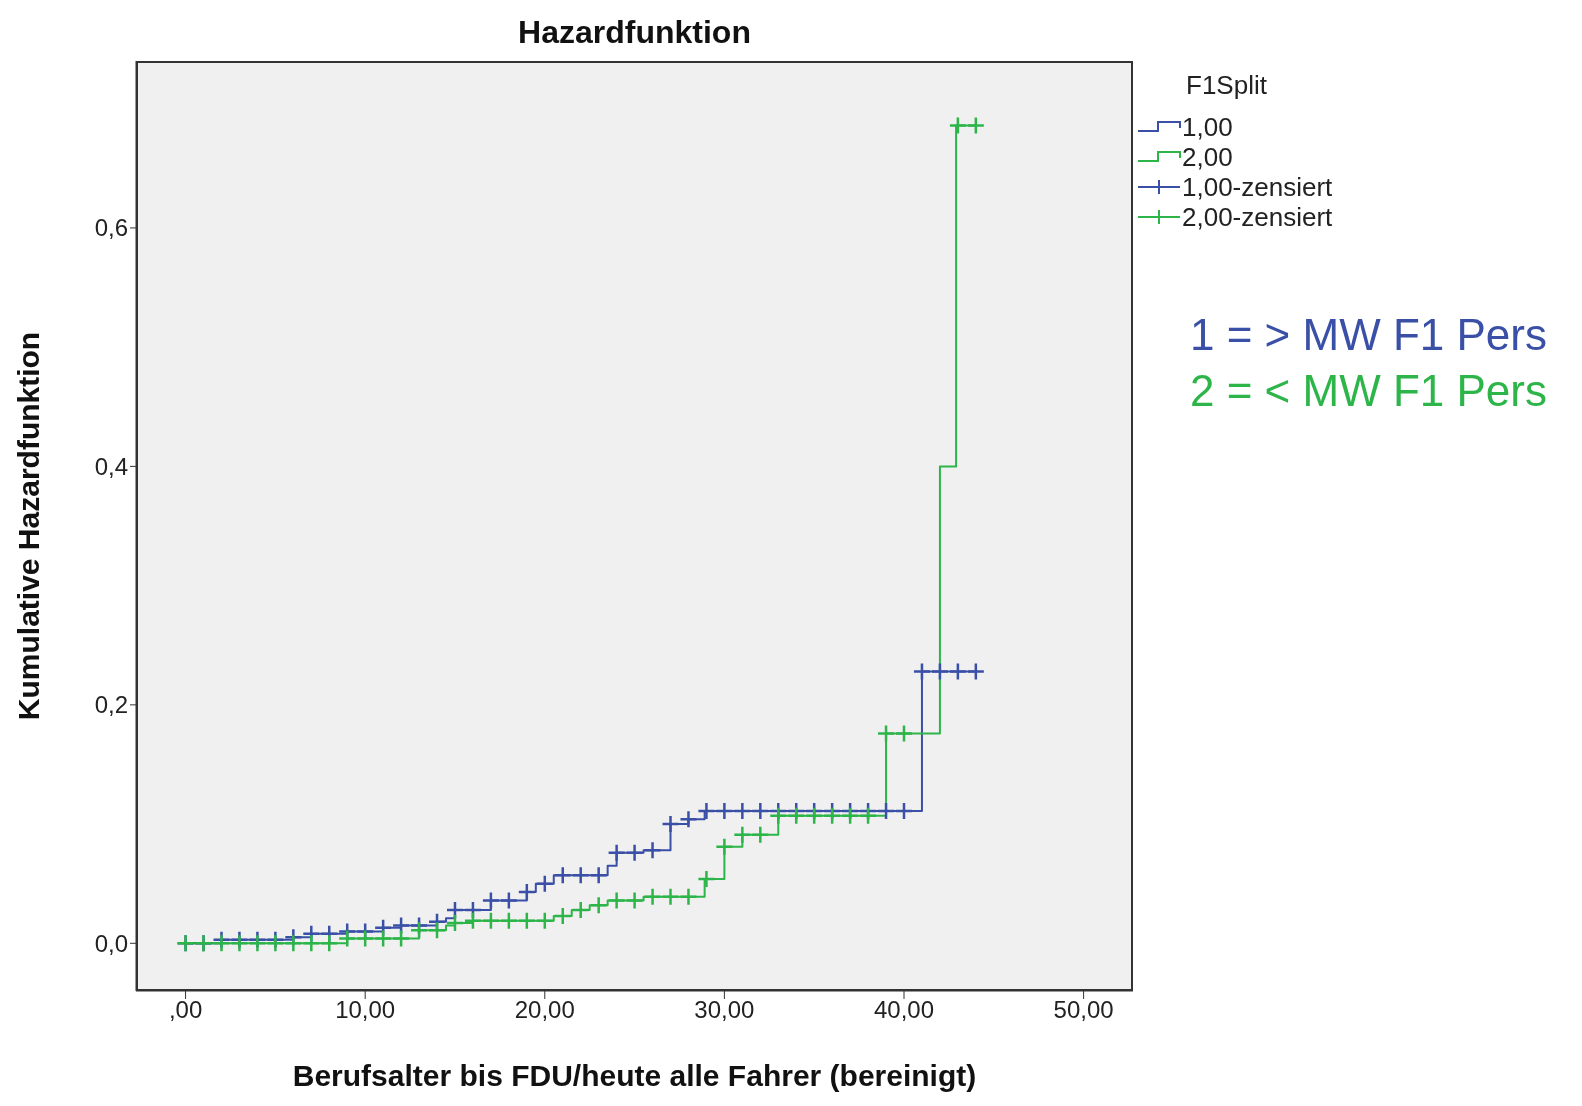 The image size is (1582, 1106). What do you see at coordinates (111, 943) in the screenshot?
I see `y-tick-label: 0,0` at bounding box center [111, 943].